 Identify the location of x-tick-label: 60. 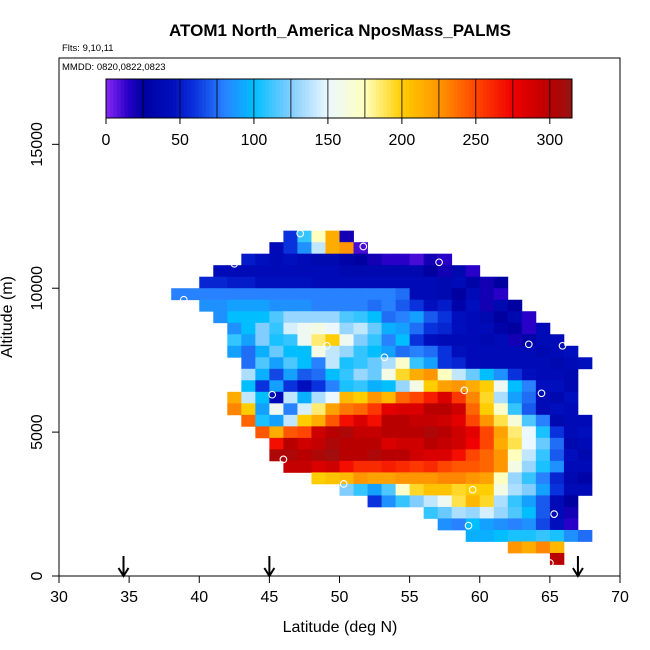
(480, 597).